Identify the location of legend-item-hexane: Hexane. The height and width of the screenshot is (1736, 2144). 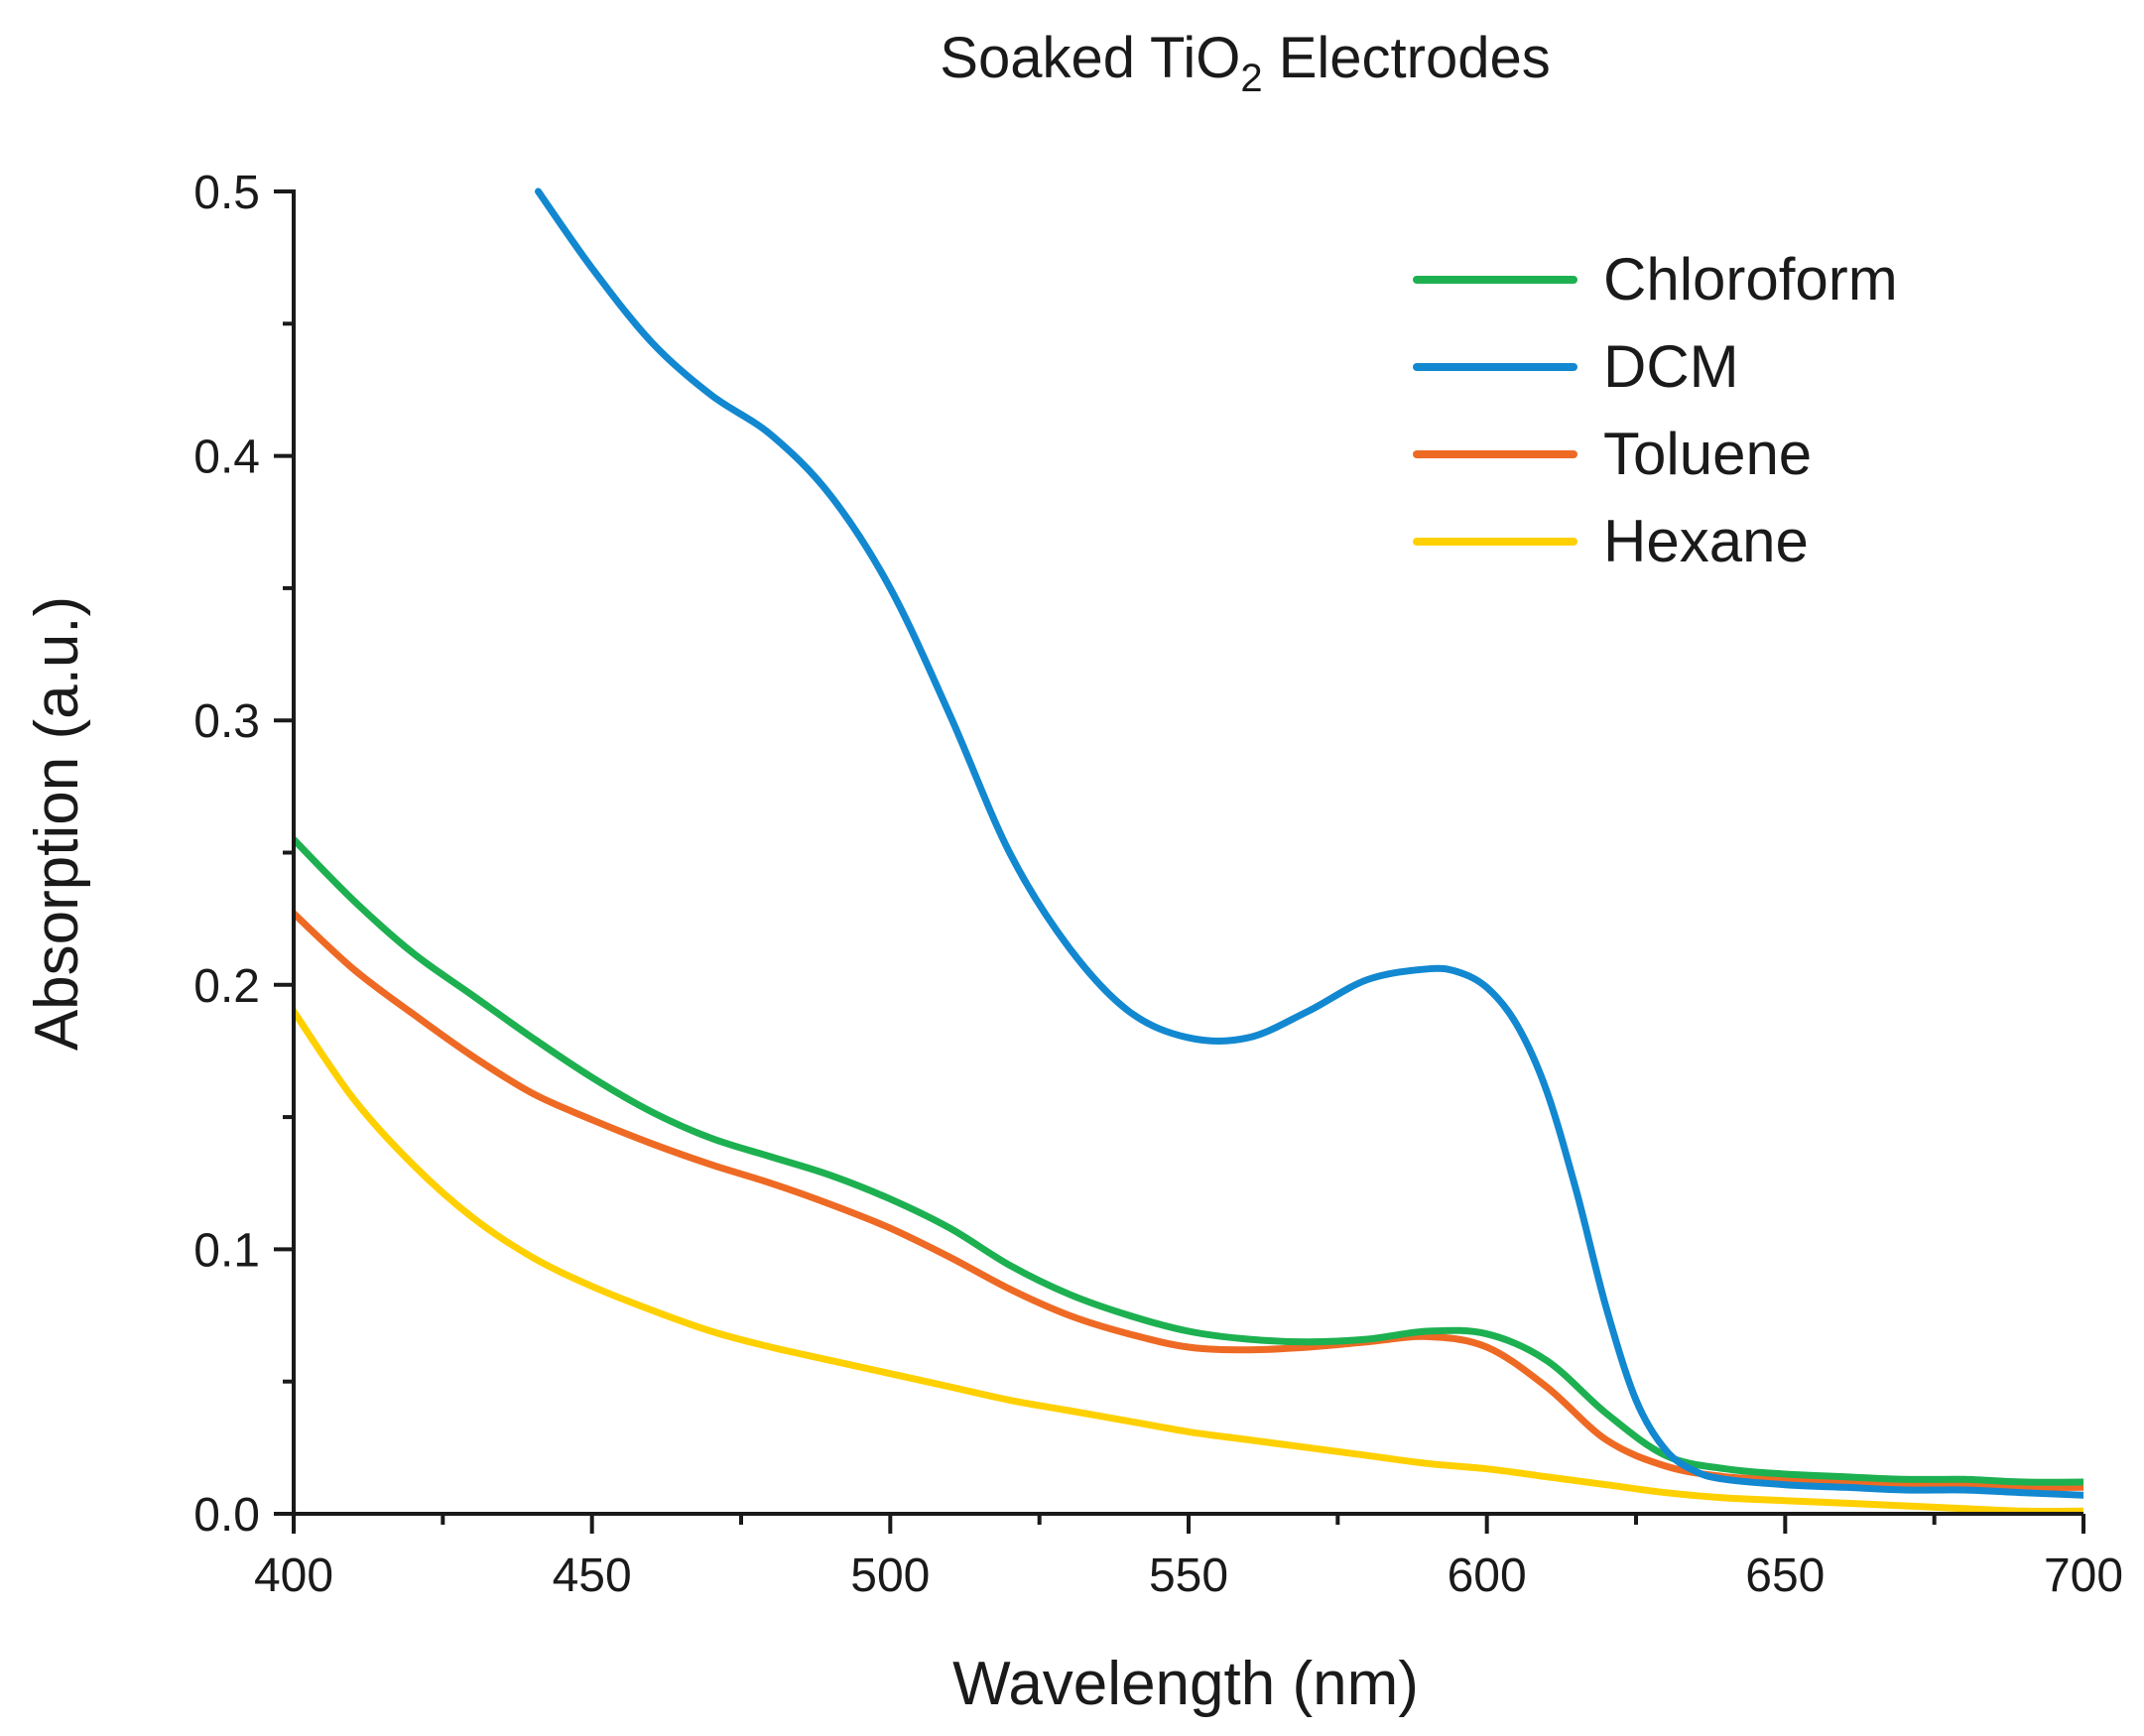
(1611, 541).